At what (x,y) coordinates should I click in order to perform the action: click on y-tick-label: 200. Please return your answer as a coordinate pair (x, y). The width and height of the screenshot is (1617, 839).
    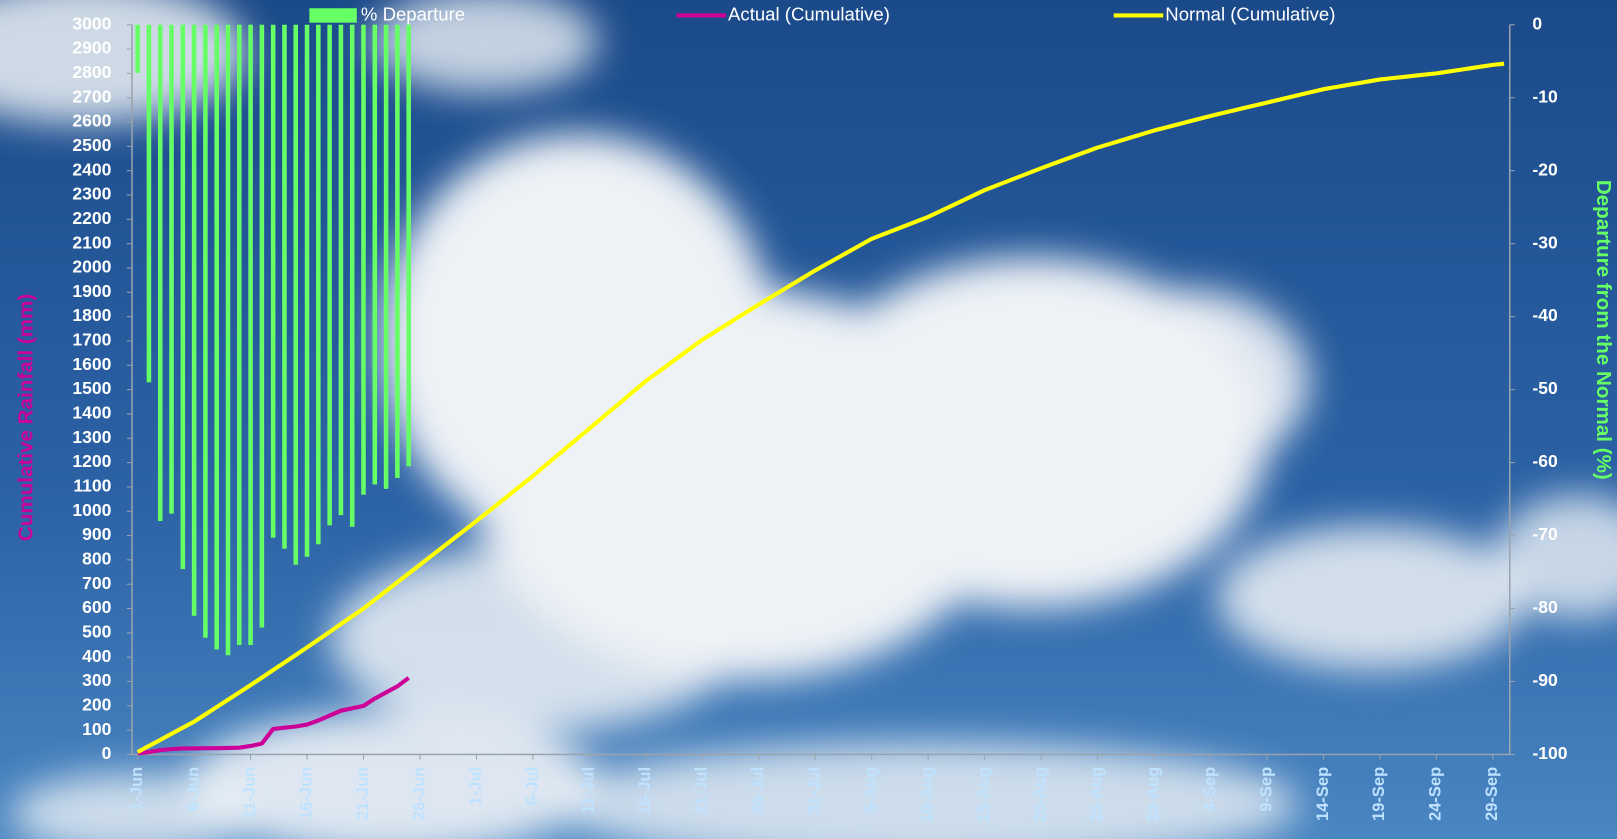
    Looking at the image, I should click on (96, 704).